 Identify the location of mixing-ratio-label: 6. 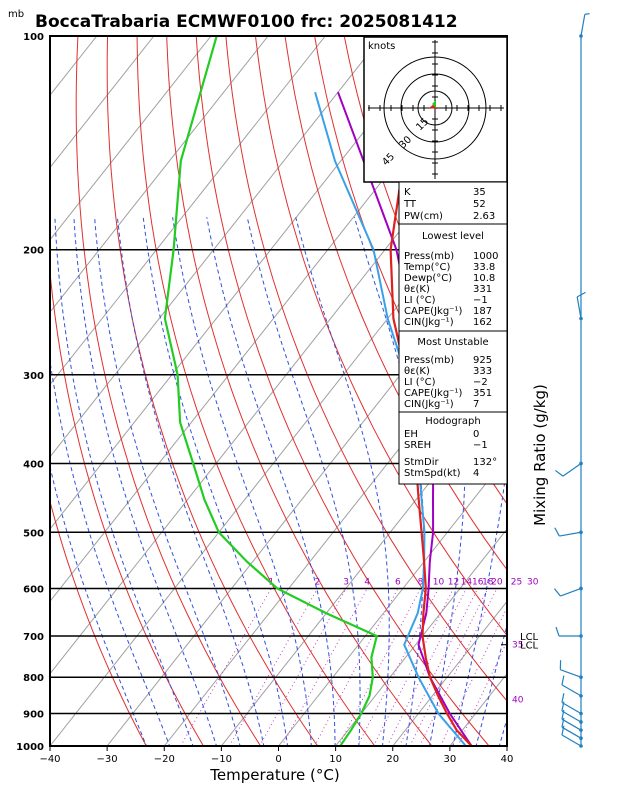
(398, 583).